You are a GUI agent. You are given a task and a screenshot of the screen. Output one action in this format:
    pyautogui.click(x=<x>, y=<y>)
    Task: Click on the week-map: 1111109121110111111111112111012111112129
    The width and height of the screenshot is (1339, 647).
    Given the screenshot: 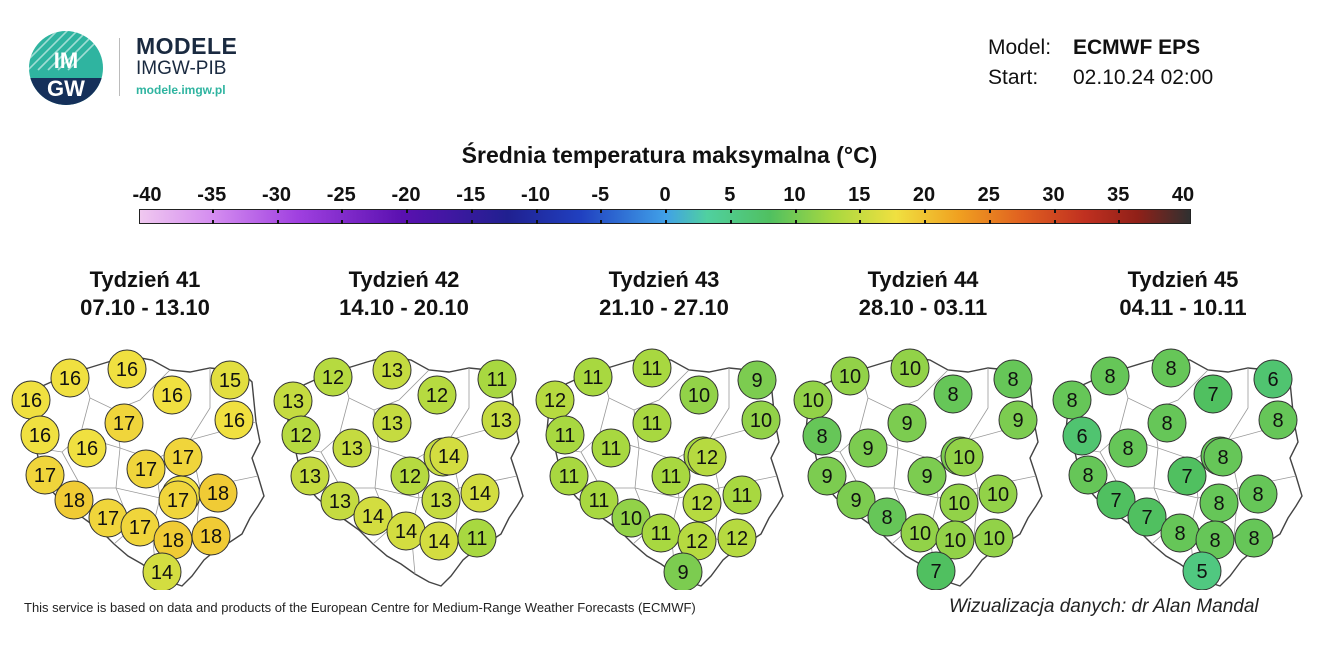 What is the action you would take?
    pyautogui.click(x=659, y=469)
    